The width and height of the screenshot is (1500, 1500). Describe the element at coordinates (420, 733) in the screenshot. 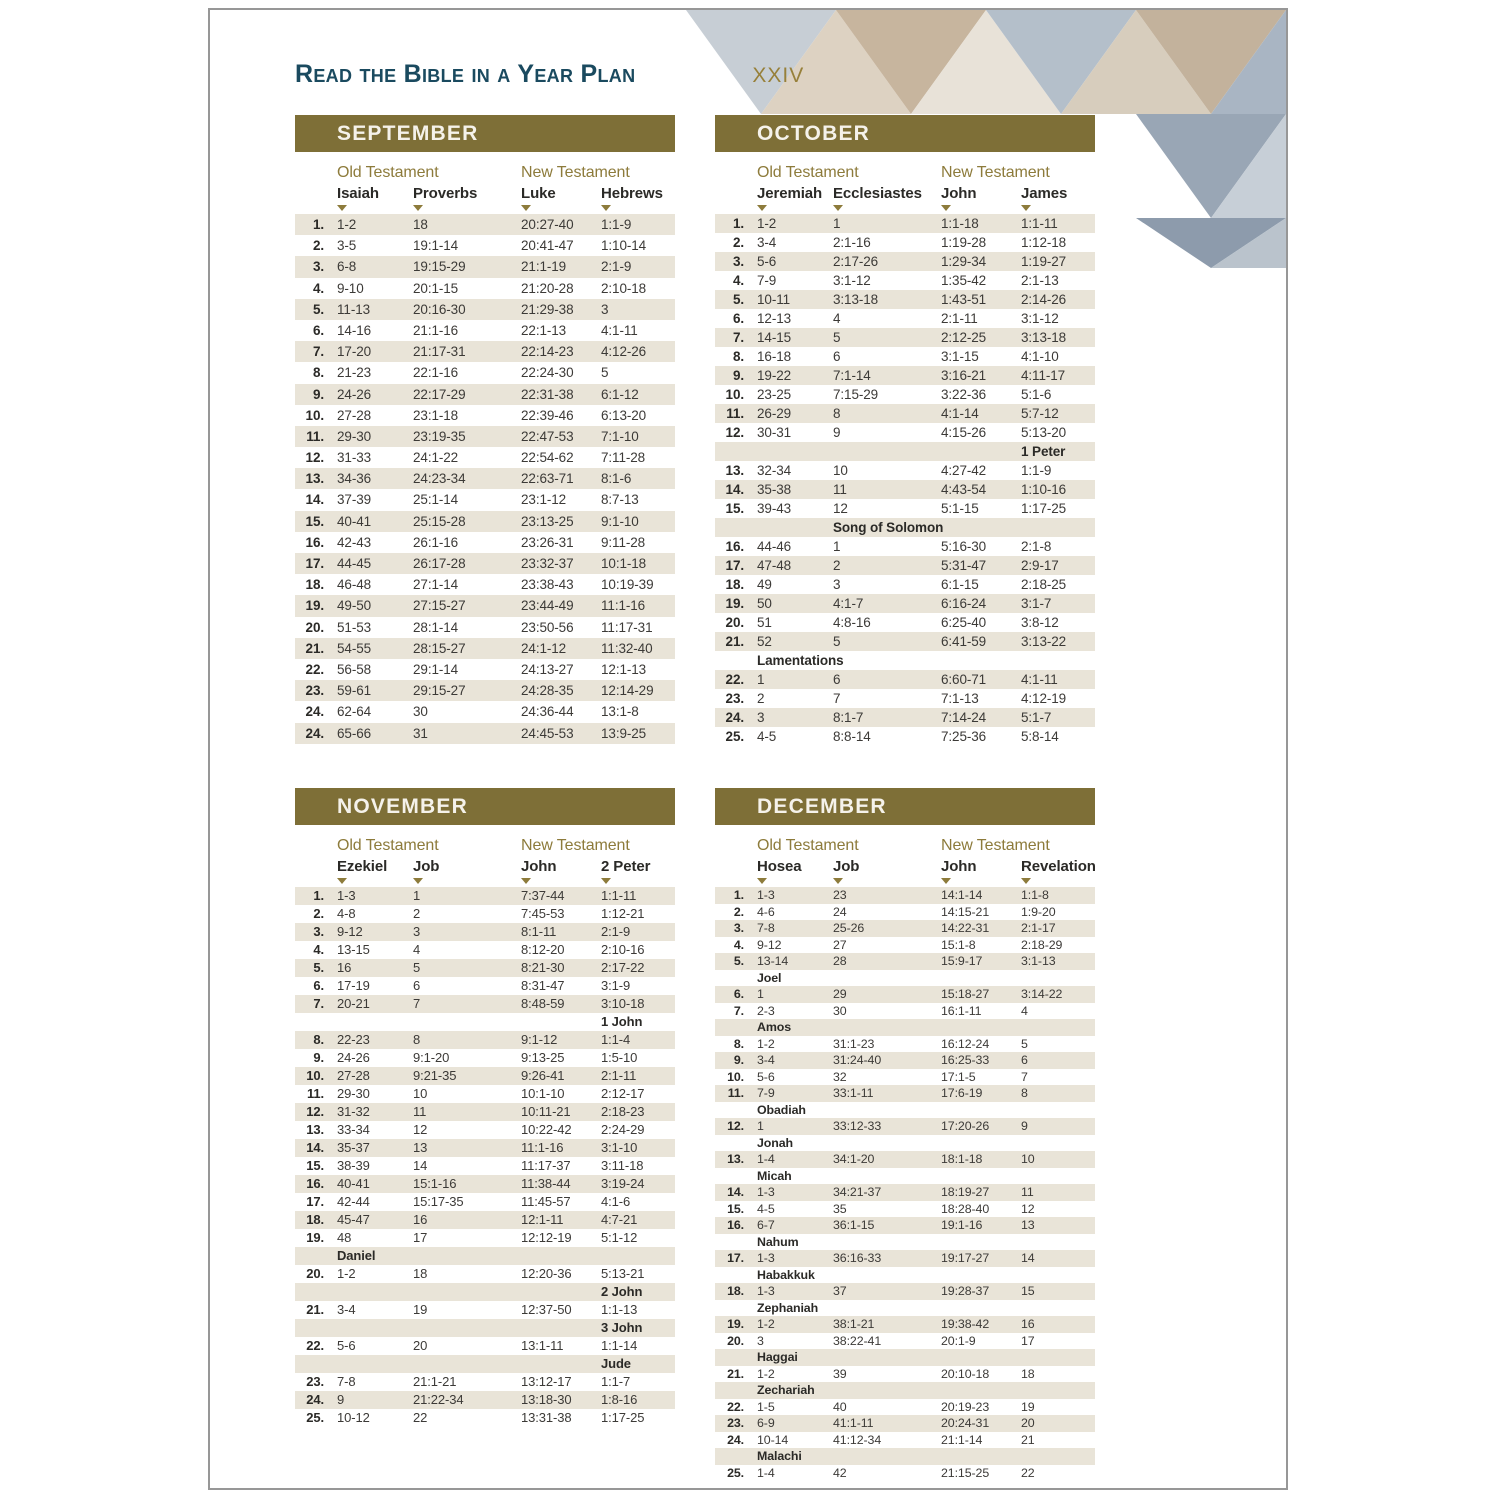

I see `reading-cell: 31` at that location.